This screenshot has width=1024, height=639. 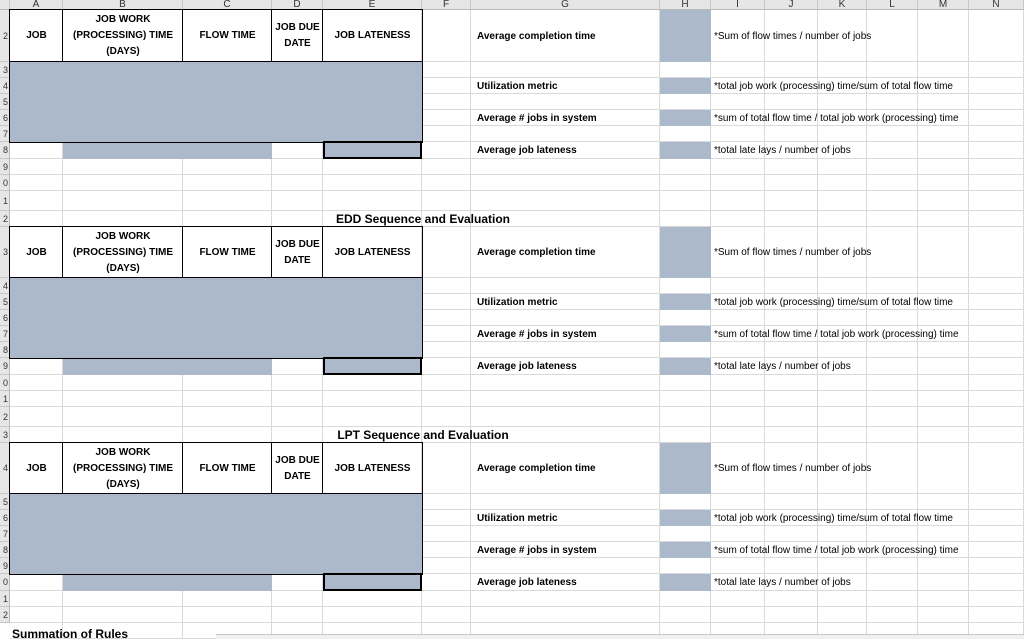 What do you see at coordinates (685, 5) in the screenshot?
I see `column-header: H` at bounding box center [685, 5].